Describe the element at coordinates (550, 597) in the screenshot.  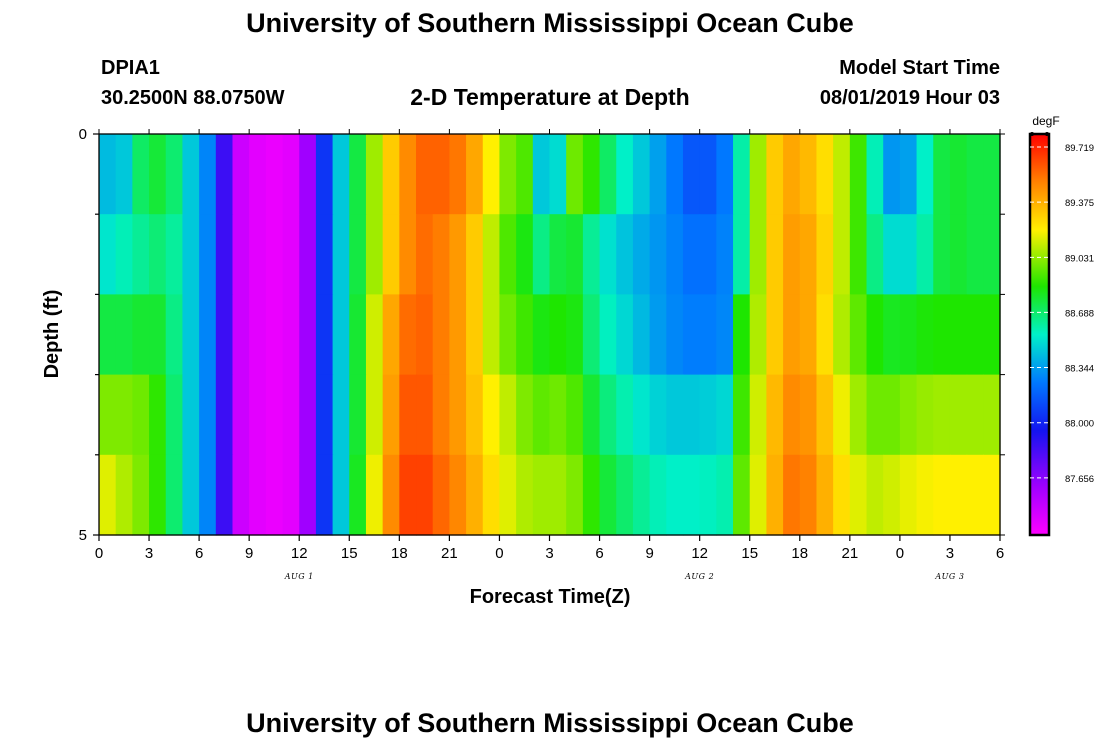
I see `x-axis-label: Forecast Time(Z)` at that location.